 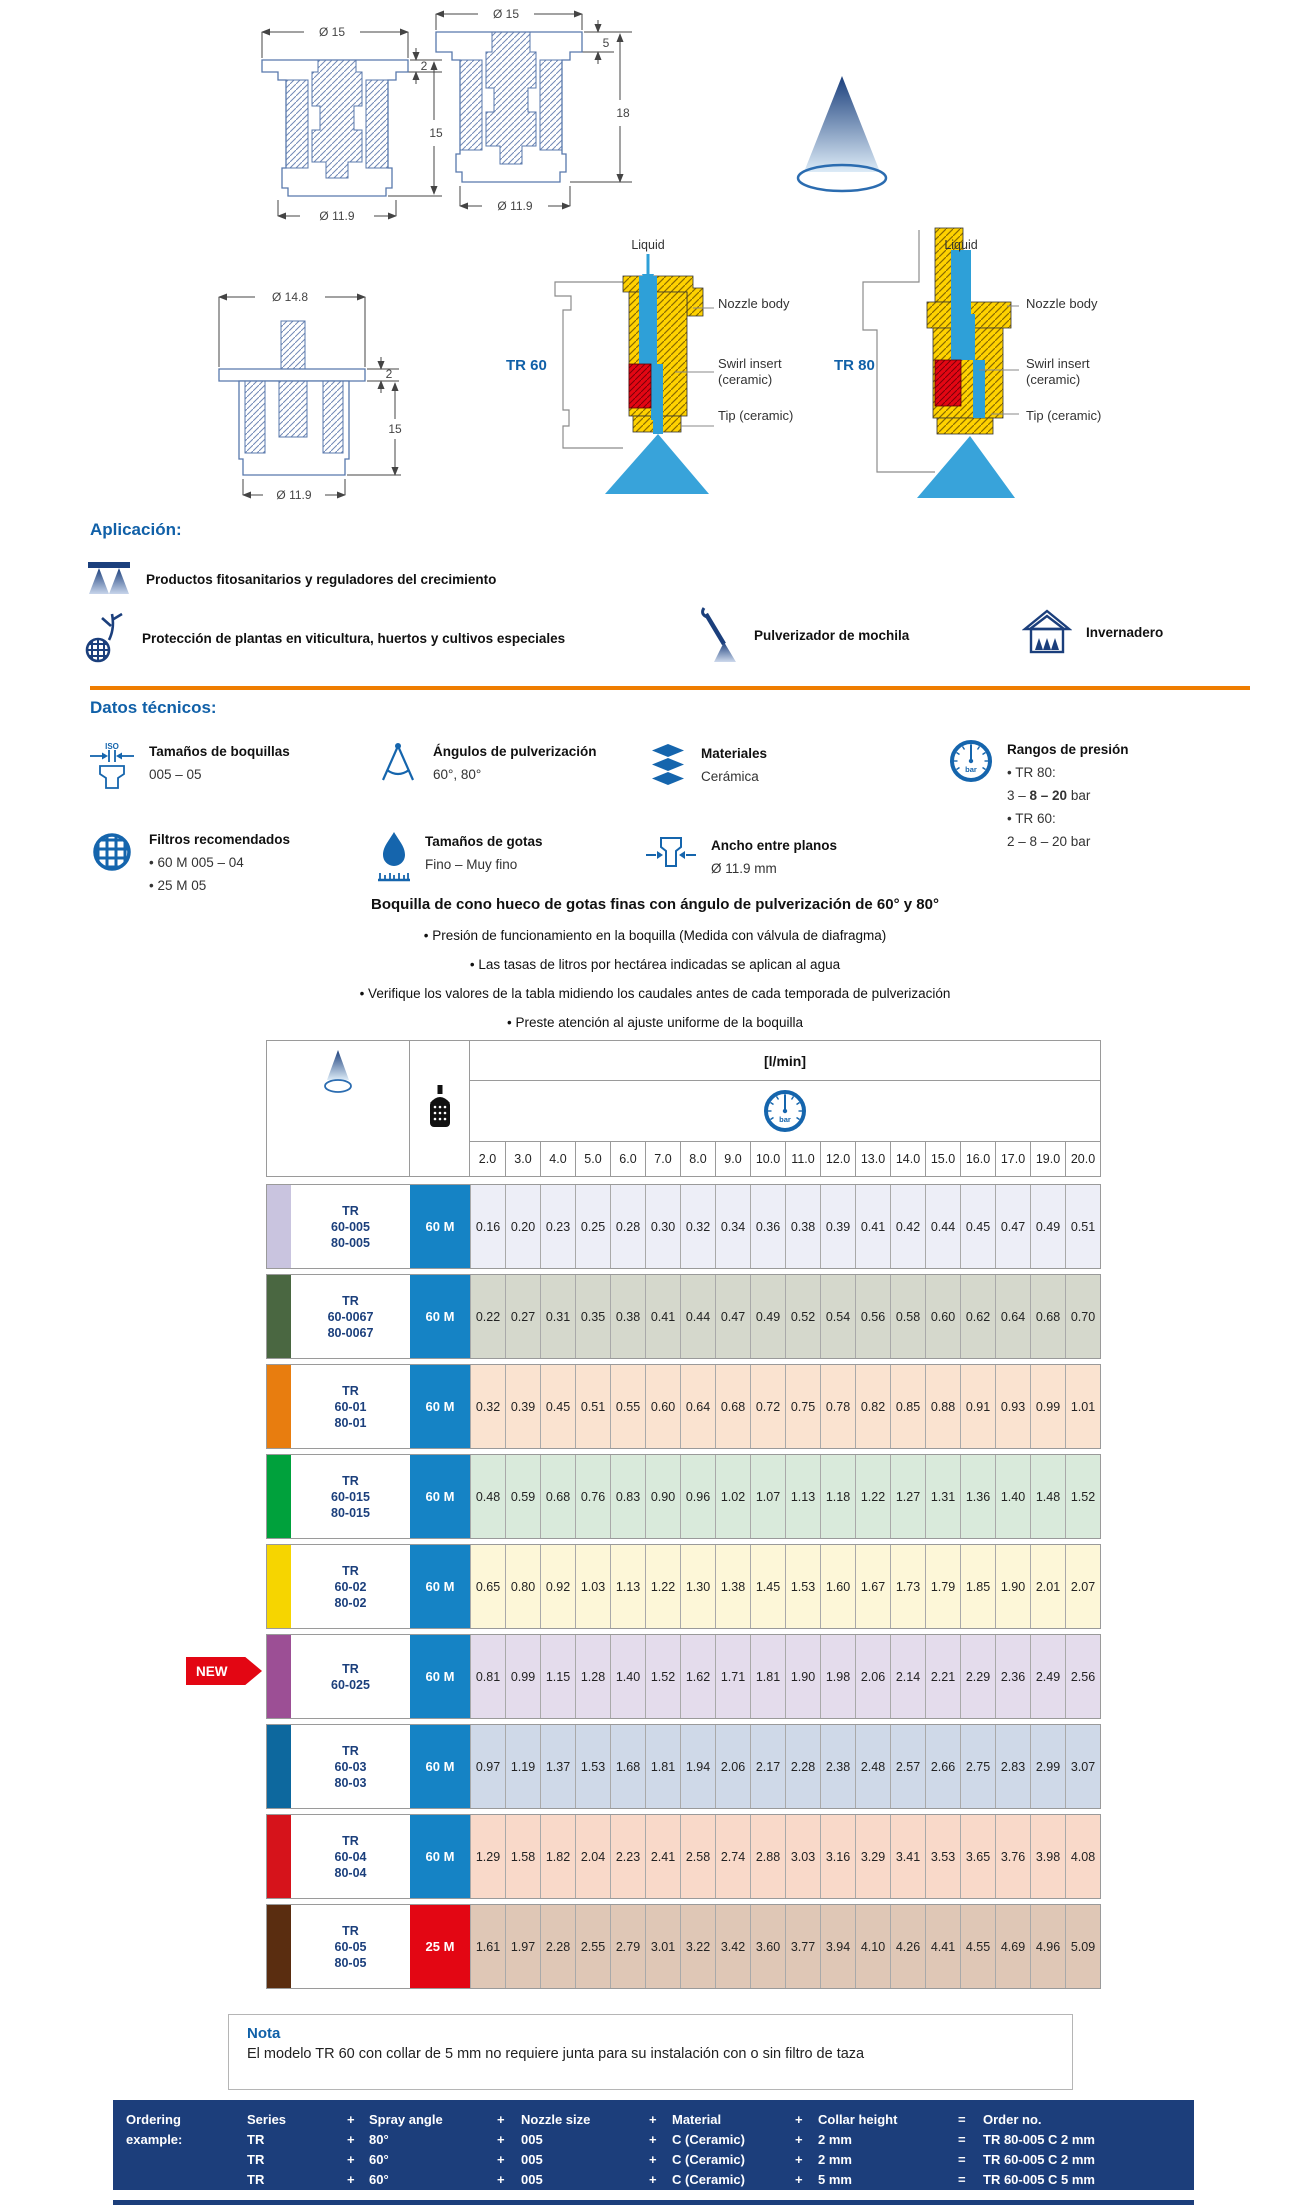 What do you see at coordinates (592, 1316) in the screenshot?
I see `flow-value-cell: 0.35` at bounding box center [592, 1316].